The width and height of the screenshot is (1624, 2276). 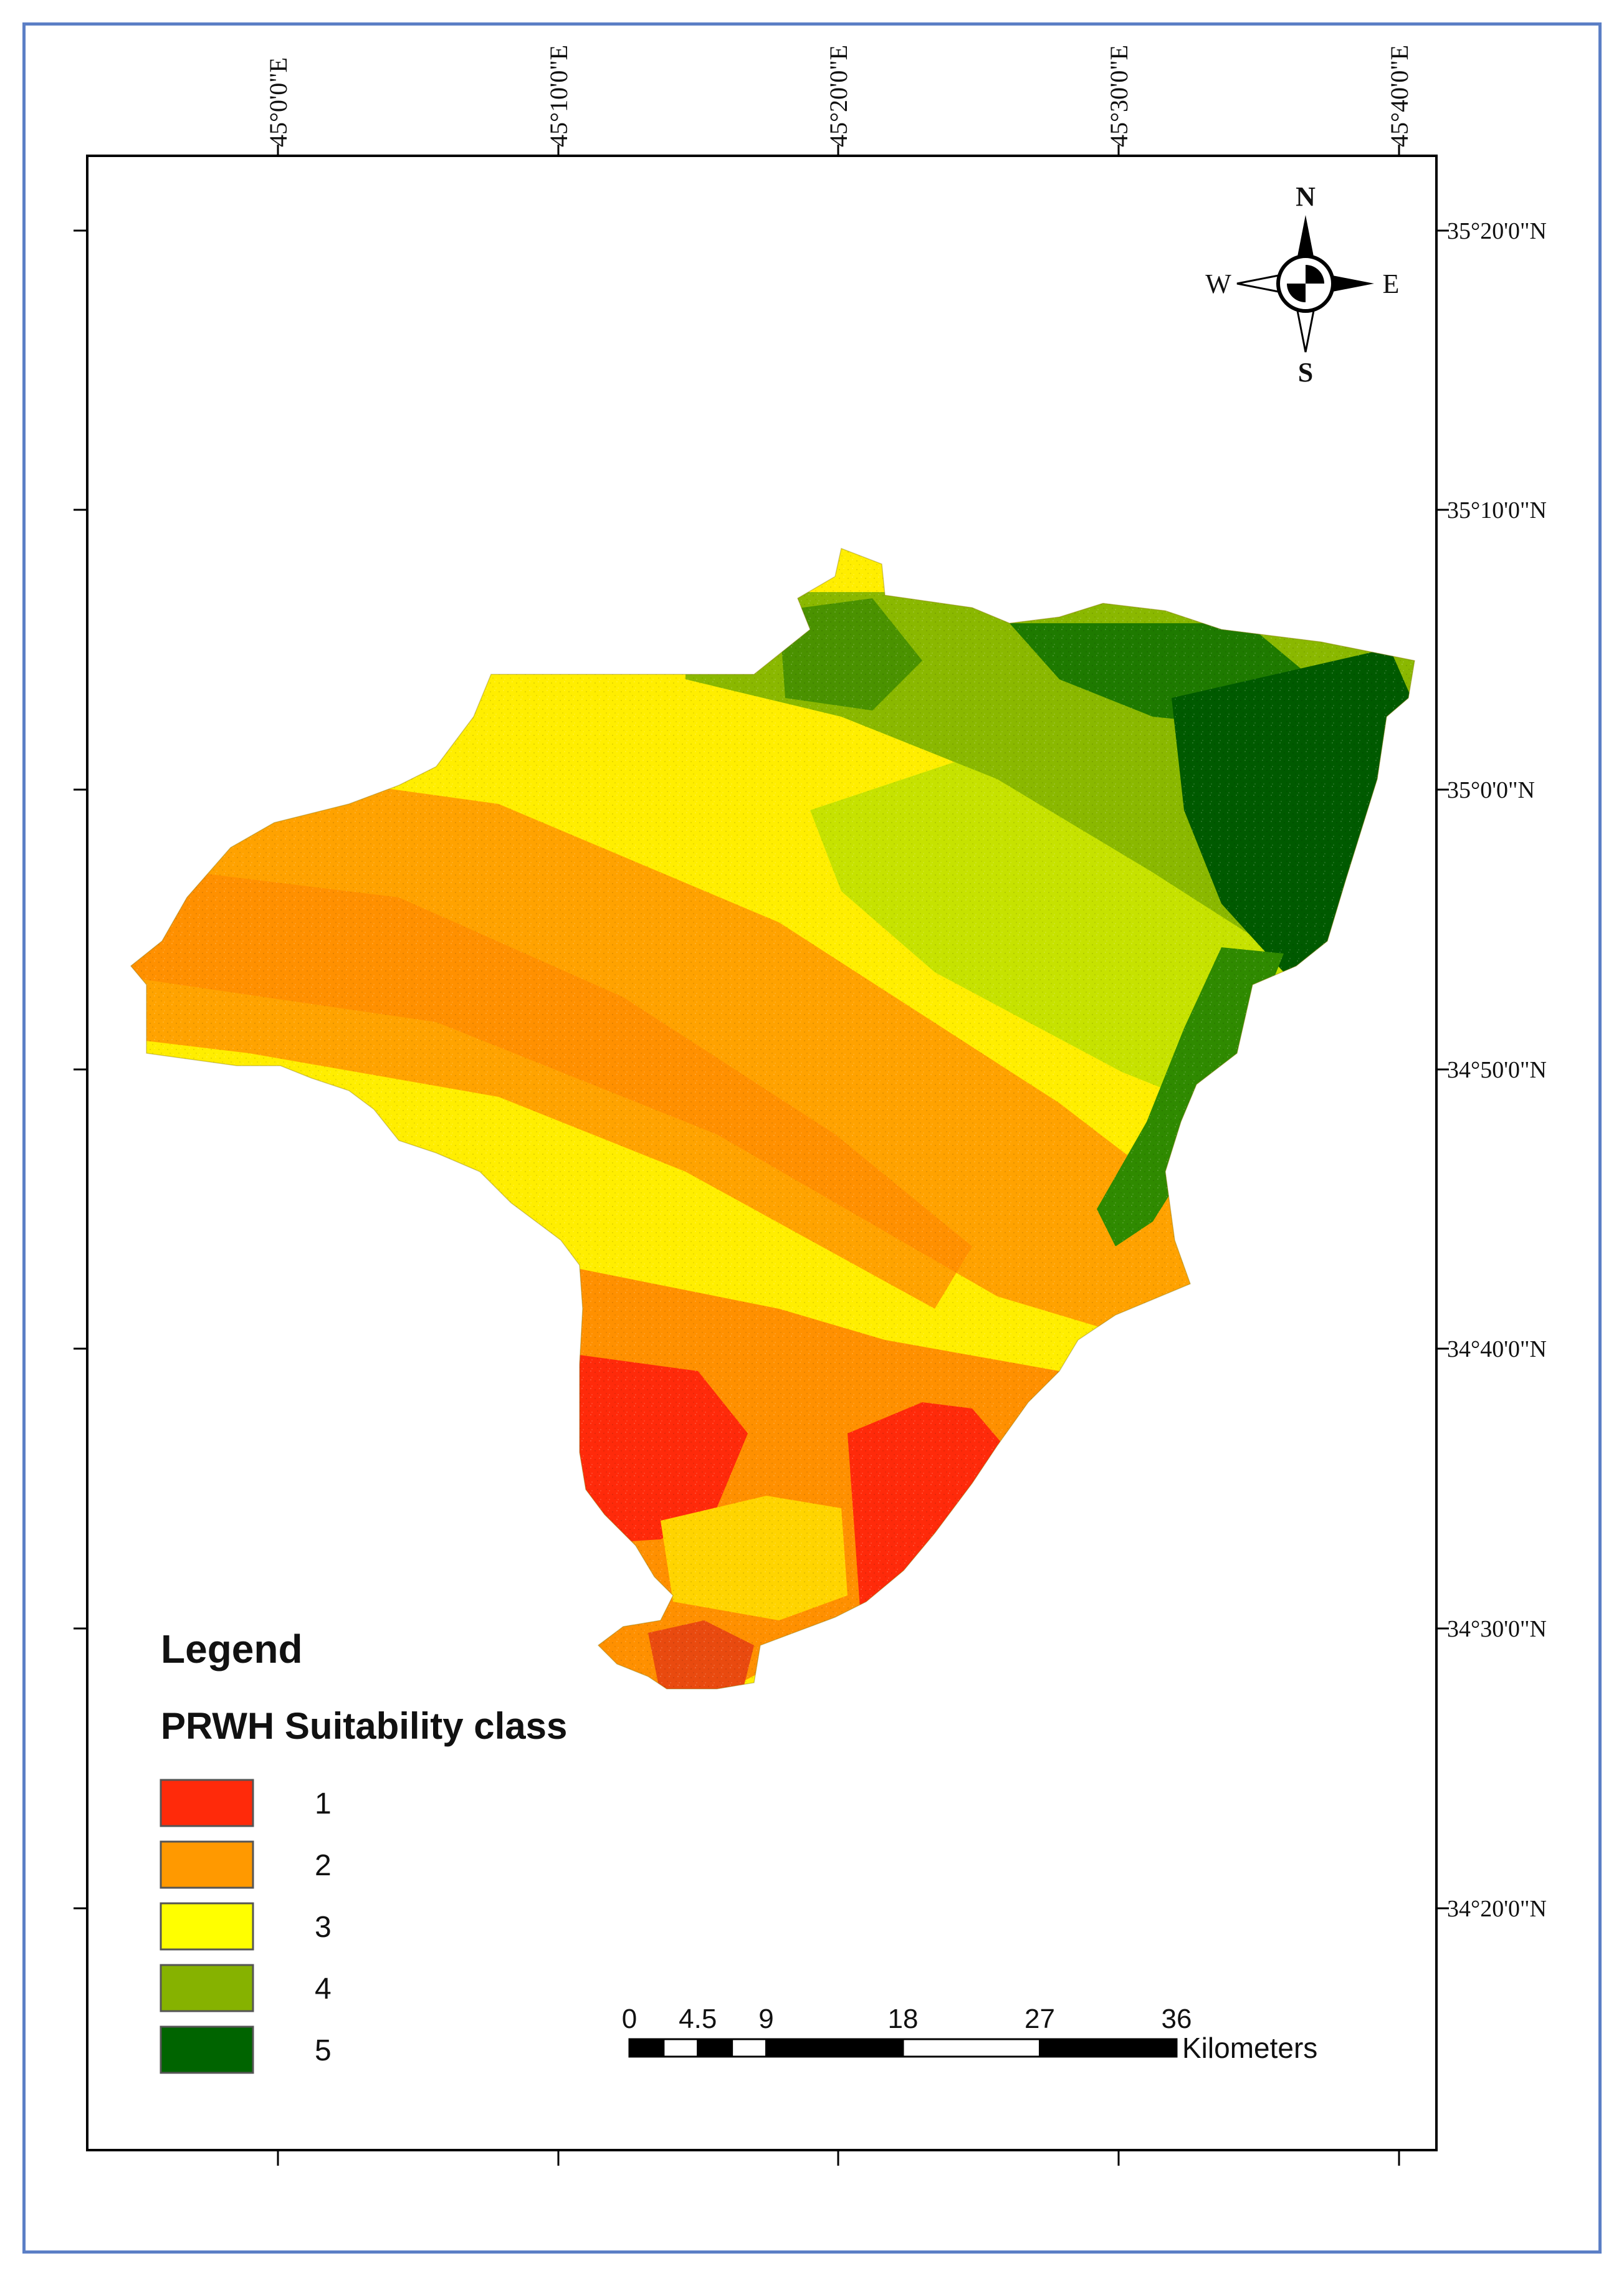 What do you see at coordinates (364, 1726) in the screenshot?
I see `legend-subtitle: PRWH Suitability class` at bounding box center [364, 1726].